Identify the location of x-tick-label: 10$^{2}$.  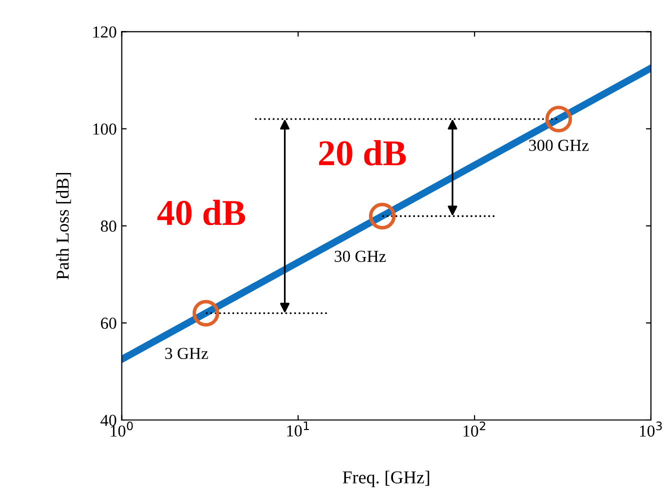
(475, 429).